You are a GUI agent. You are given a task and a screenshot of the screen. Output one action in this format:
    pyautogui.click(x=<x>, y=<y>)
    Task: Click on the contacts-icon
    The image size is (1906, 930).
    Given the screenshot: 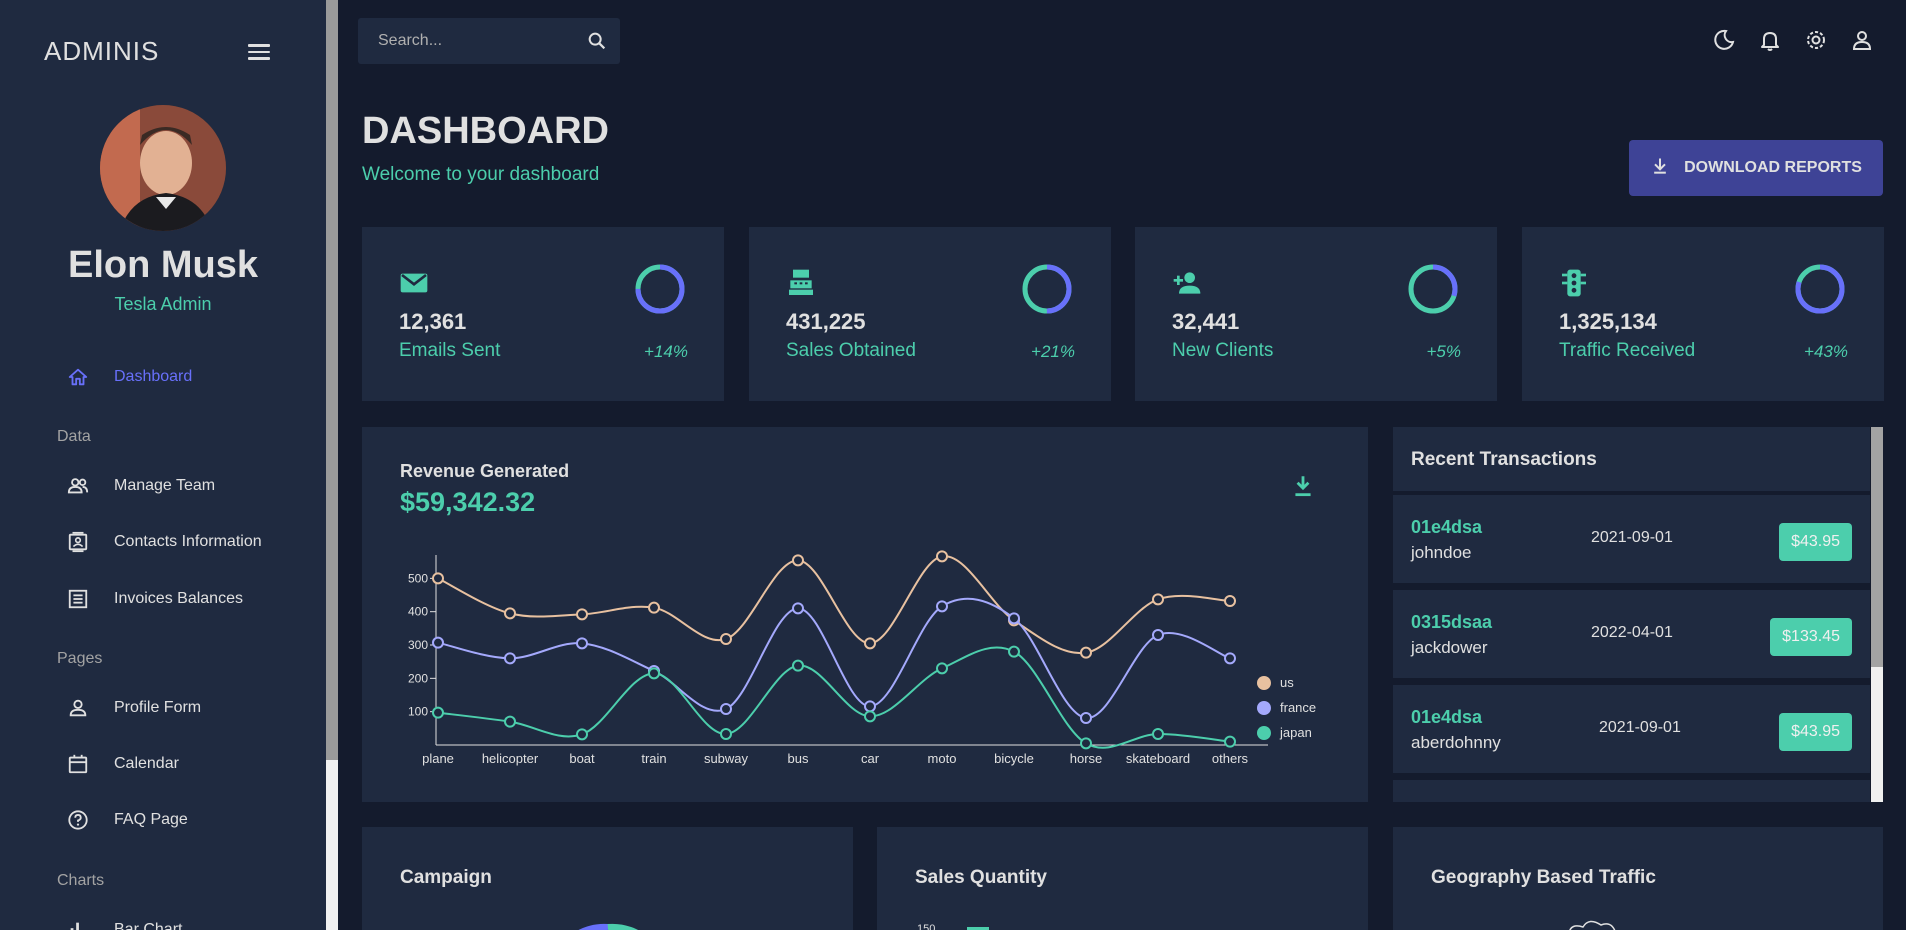 What is the action you would take?
    pyautogui.click(x=78, y=542)
    